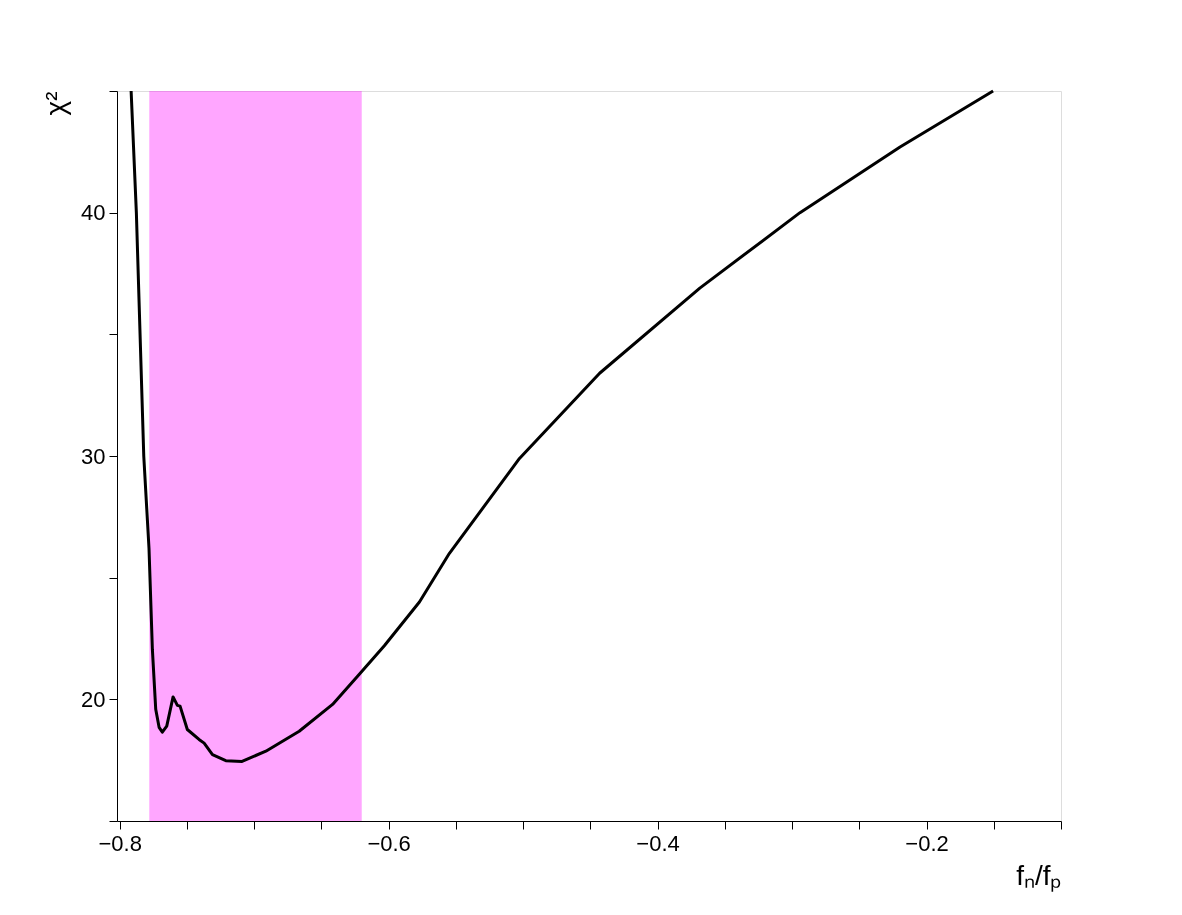 The width and height of the screenshot is (1182, 915). I want to click on y-axis-title: χ², so click(56, 103).